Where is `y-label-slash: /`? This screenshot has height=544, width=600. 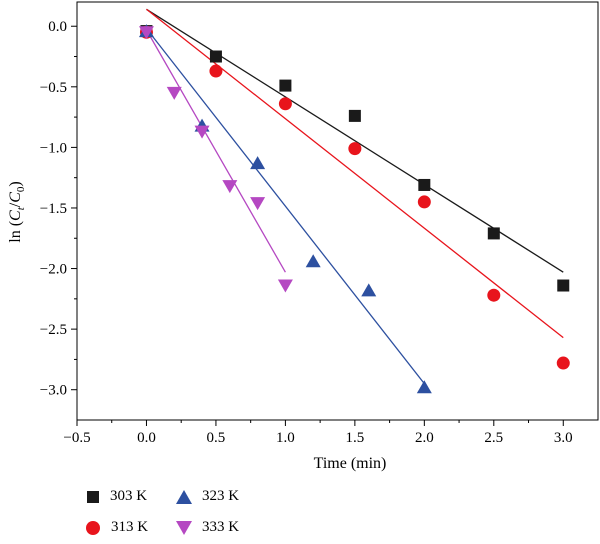
y-label-slash: / is located at coordinates (15, 204).